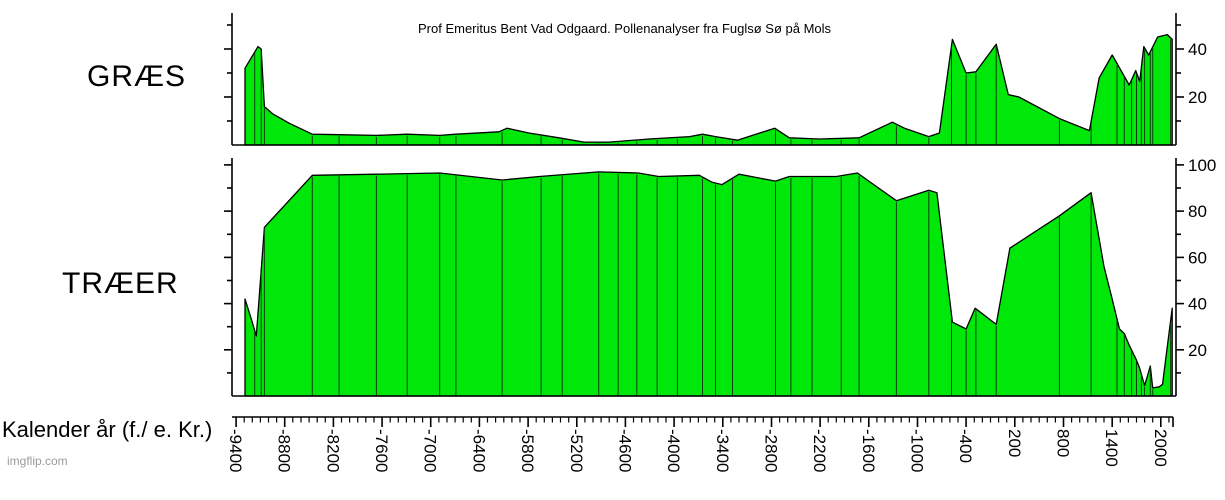 Image resolution: width=1225 pixels, height=500 pixels. What do you see at coordinates (576, 451) in the screenshot?
I see `x-tick-label: -5200` at bounding box center [576, 451].